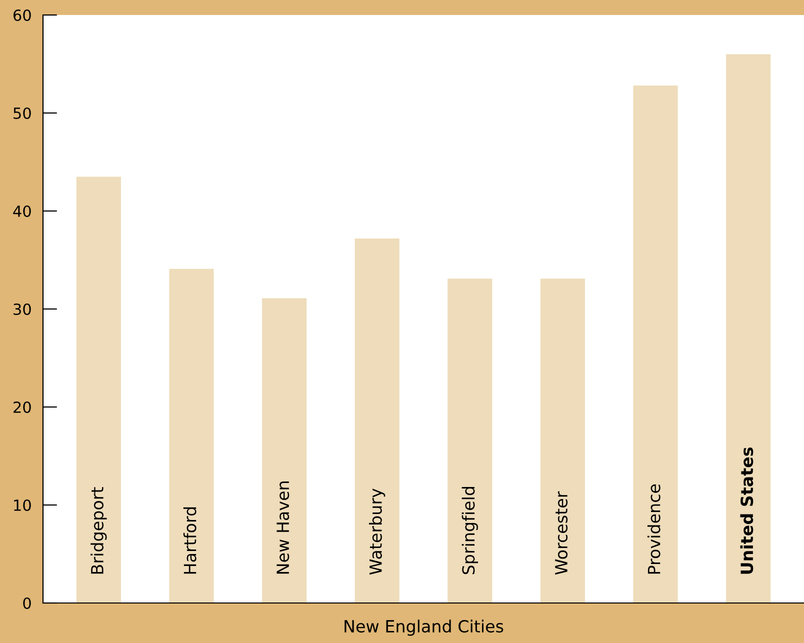 Image resolution: width=804 pixels, height=643 pixels. Describe the element at coordinates (22, 113) in the screenshot. I see `y-tick-label: 50` at that location.